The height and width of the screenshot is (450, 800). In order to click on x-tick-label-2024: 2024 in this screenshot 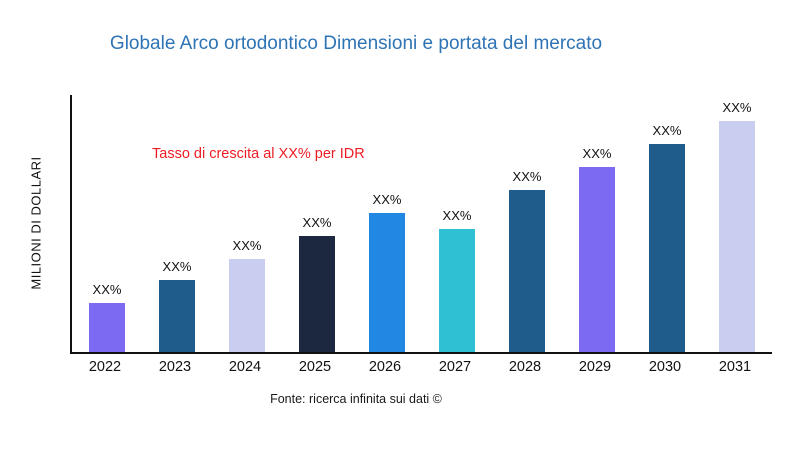, I will do `click(245, 367)`.